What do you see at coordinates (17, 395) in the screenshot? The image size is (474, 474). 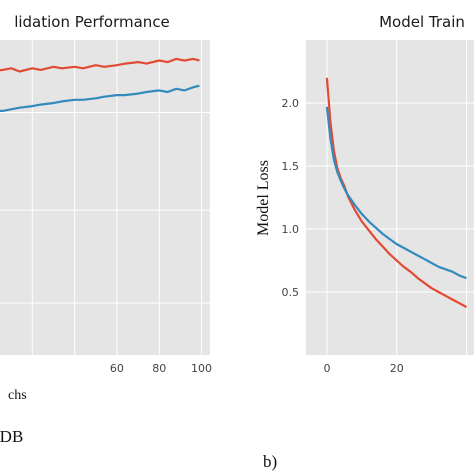 I see `validation-x-axis-label: chs` at bounding box center [17, 395].